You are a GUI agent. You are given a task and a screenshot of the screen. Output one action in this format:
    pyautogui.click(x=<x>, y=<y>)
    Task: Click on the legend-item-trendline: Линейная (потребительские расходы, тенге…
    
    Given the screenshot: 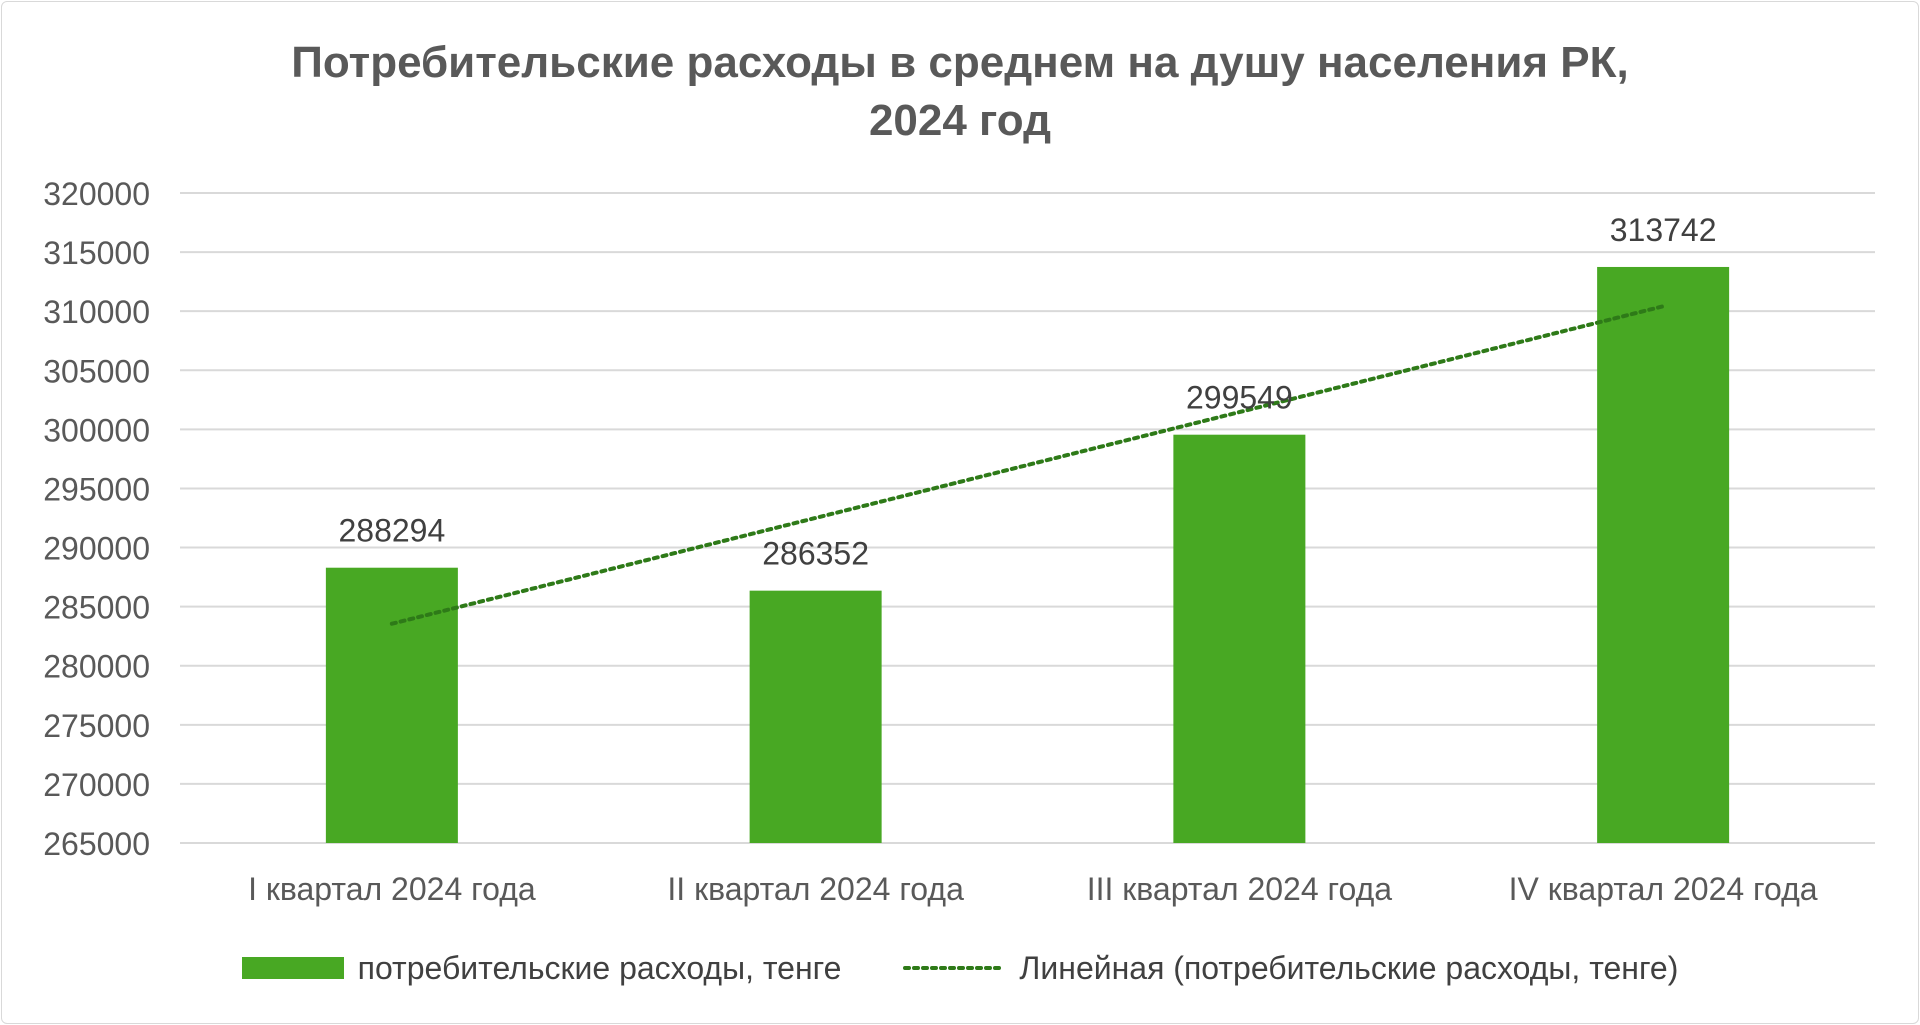 What is the action you would take?
    pyautogui.click(x=1290, y=968)
    